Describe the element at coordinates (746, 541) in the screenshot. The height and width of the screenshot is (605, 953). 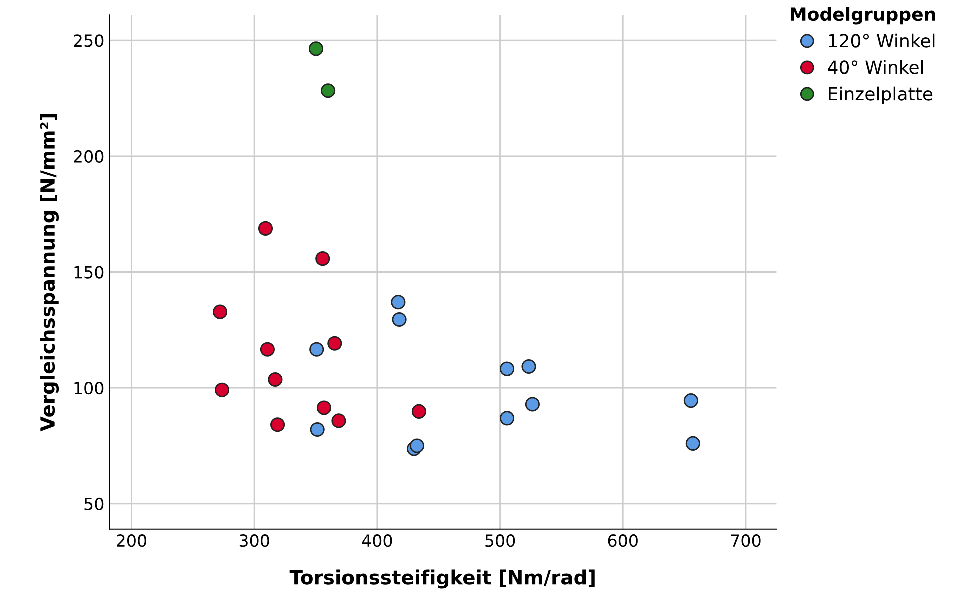
I see `x-tick-label: 700` at that location.